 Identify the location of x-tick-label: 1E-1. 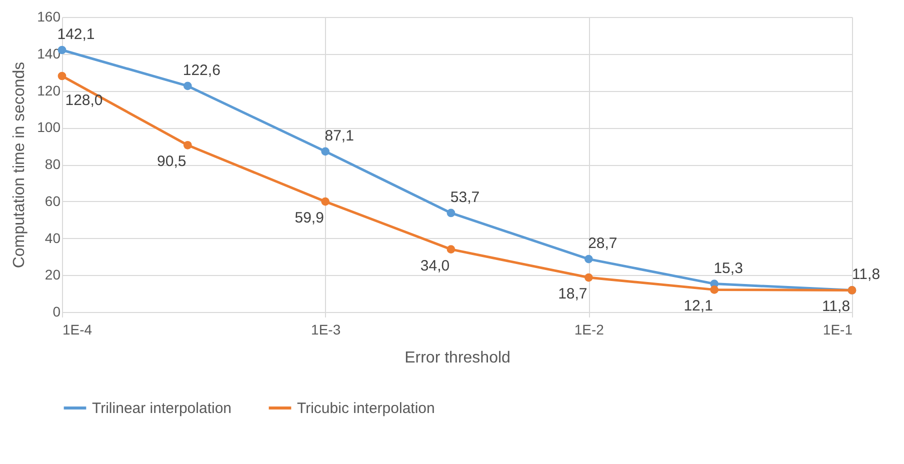
(837, 330).